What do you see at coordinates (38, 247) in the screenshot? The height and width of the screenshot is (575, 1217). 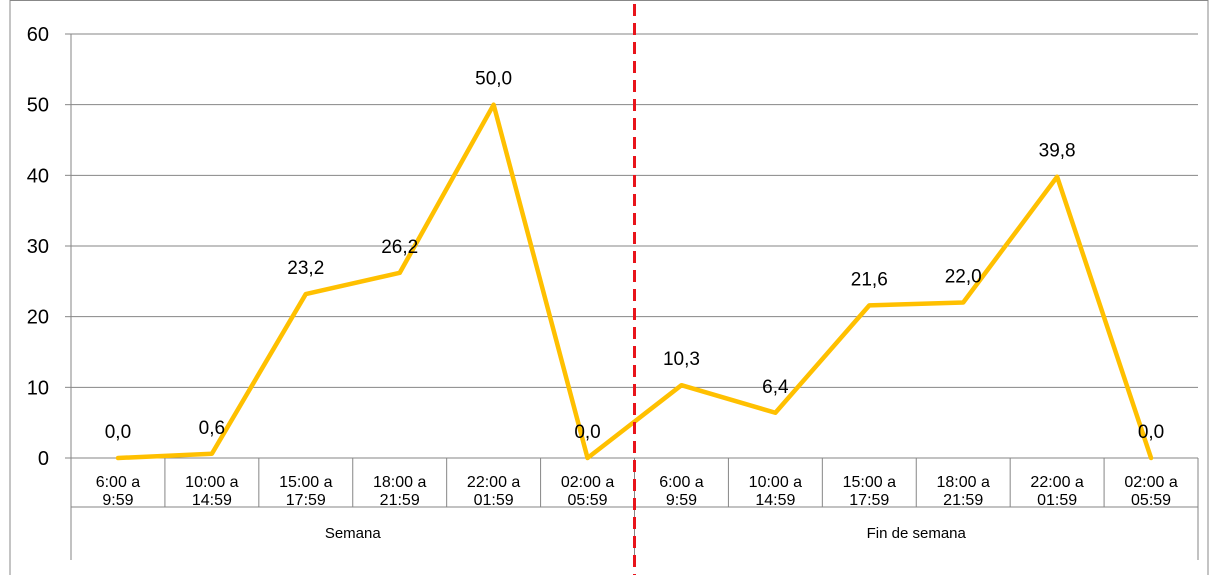 I see `y-tick-label-30: 30` at bounding box center [38, 247].